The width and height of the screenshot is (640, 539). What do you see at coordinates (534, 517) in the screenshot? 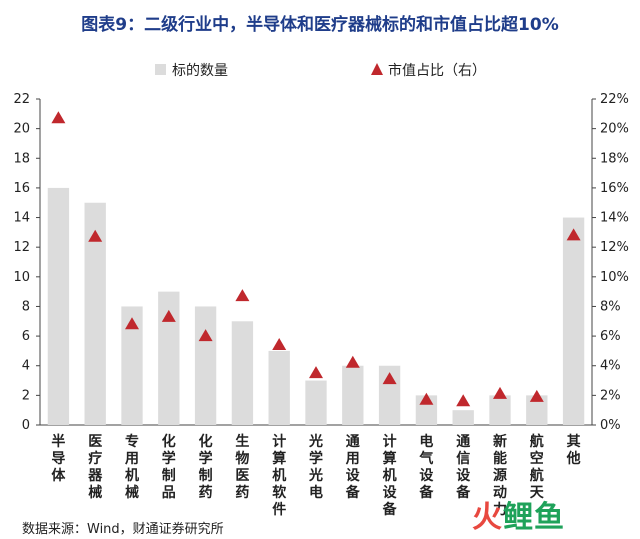
I see `watermark-text-2: 鲤鱼` at bounding box center [534, 517].